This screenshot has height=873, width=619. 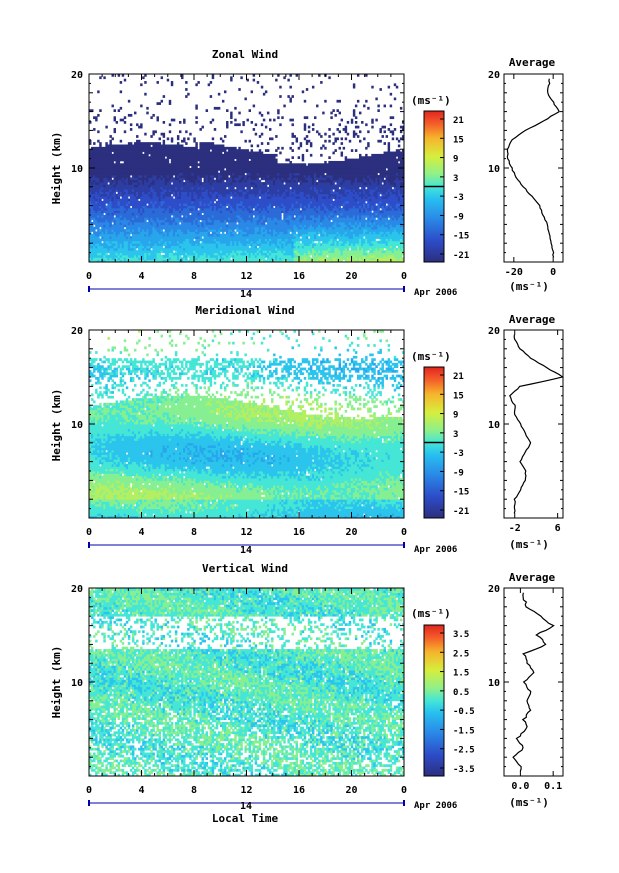 I want to click on y-tick-label: 10, so click(x=77, y=169).